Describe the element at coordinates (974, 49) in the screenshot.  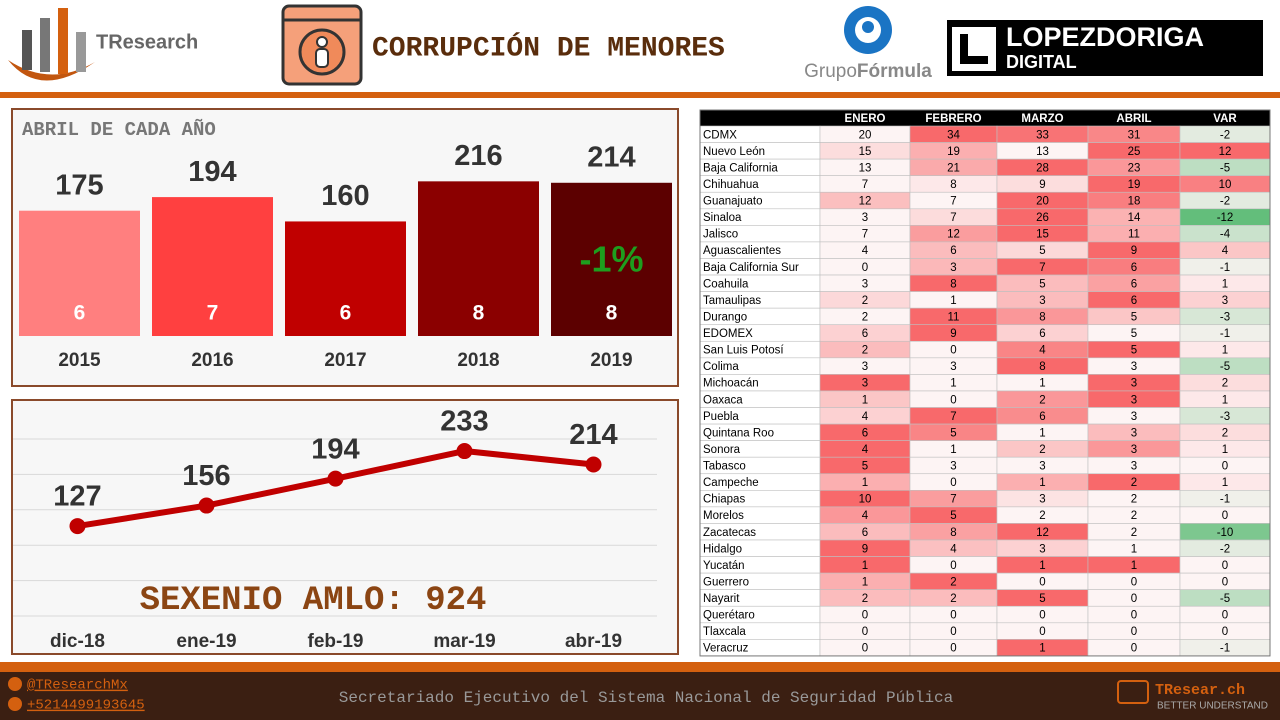
I see `partner-2-mark` at that location.